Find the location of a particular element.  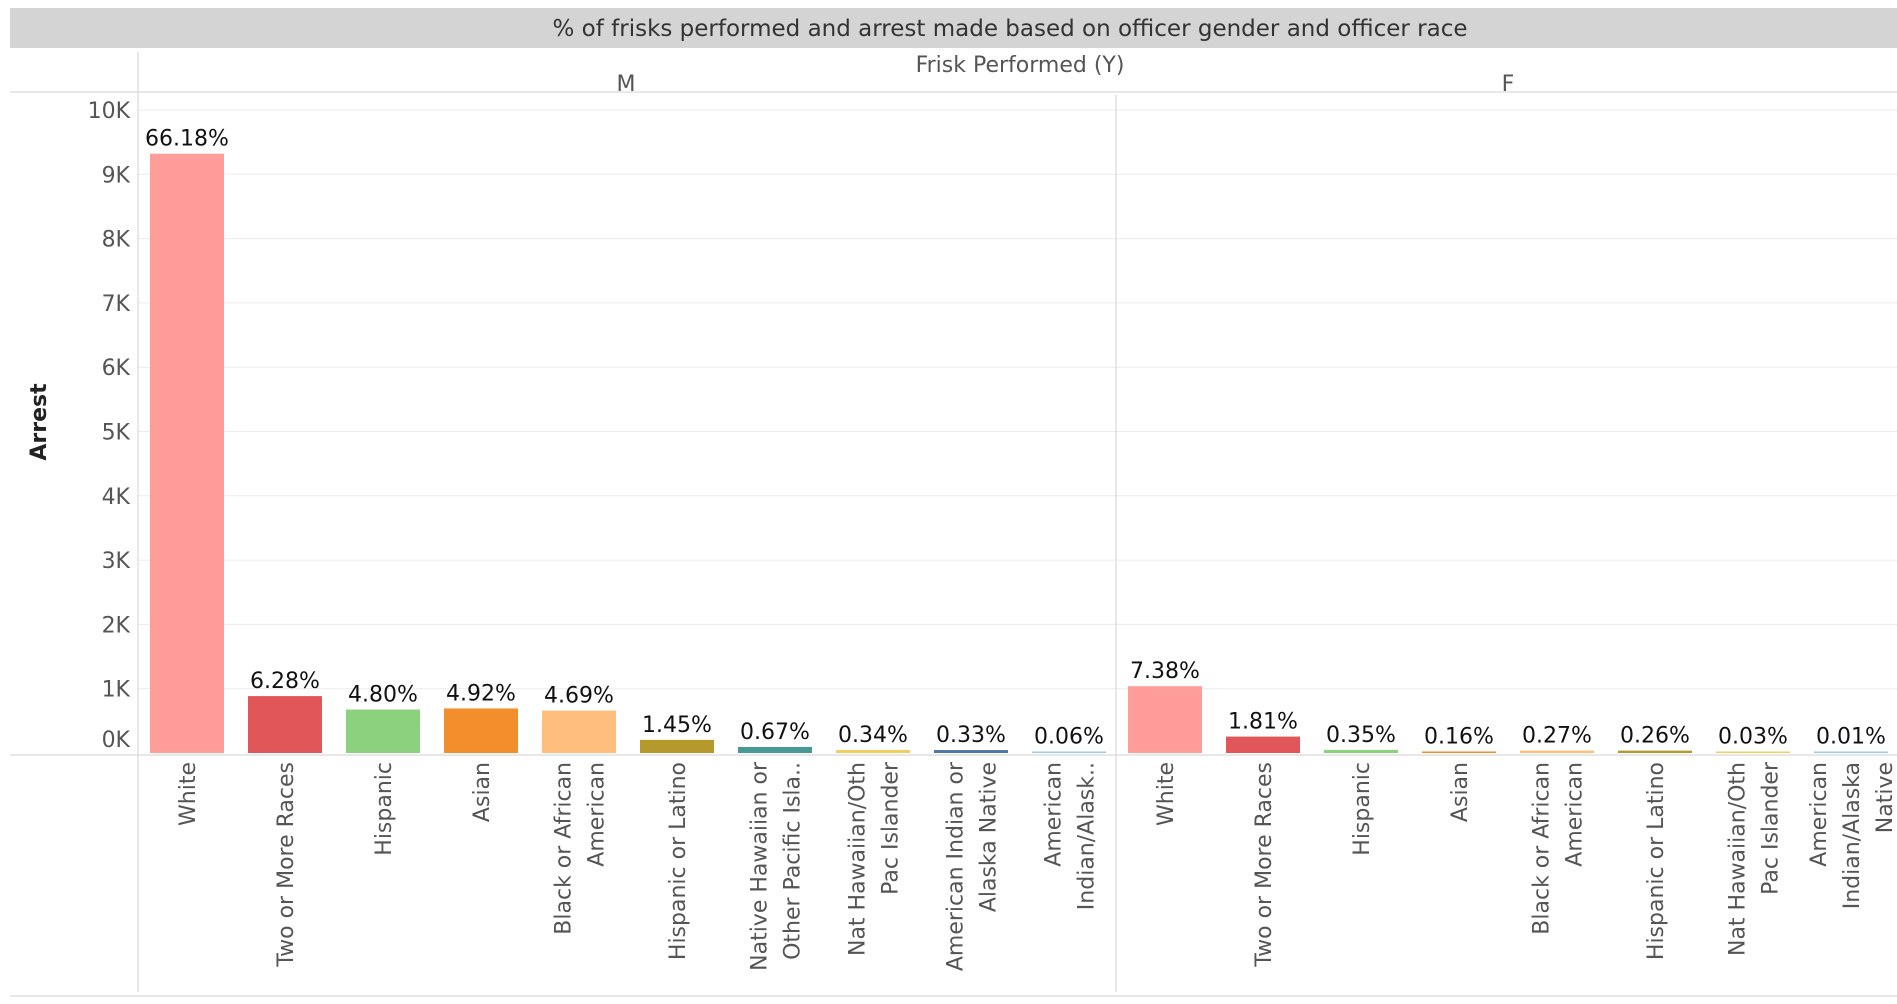

y-axis: 0K 1K 2K 3K 4K 5K 6K 7K 8K 9K 10K is located at coordinates (109, 426).